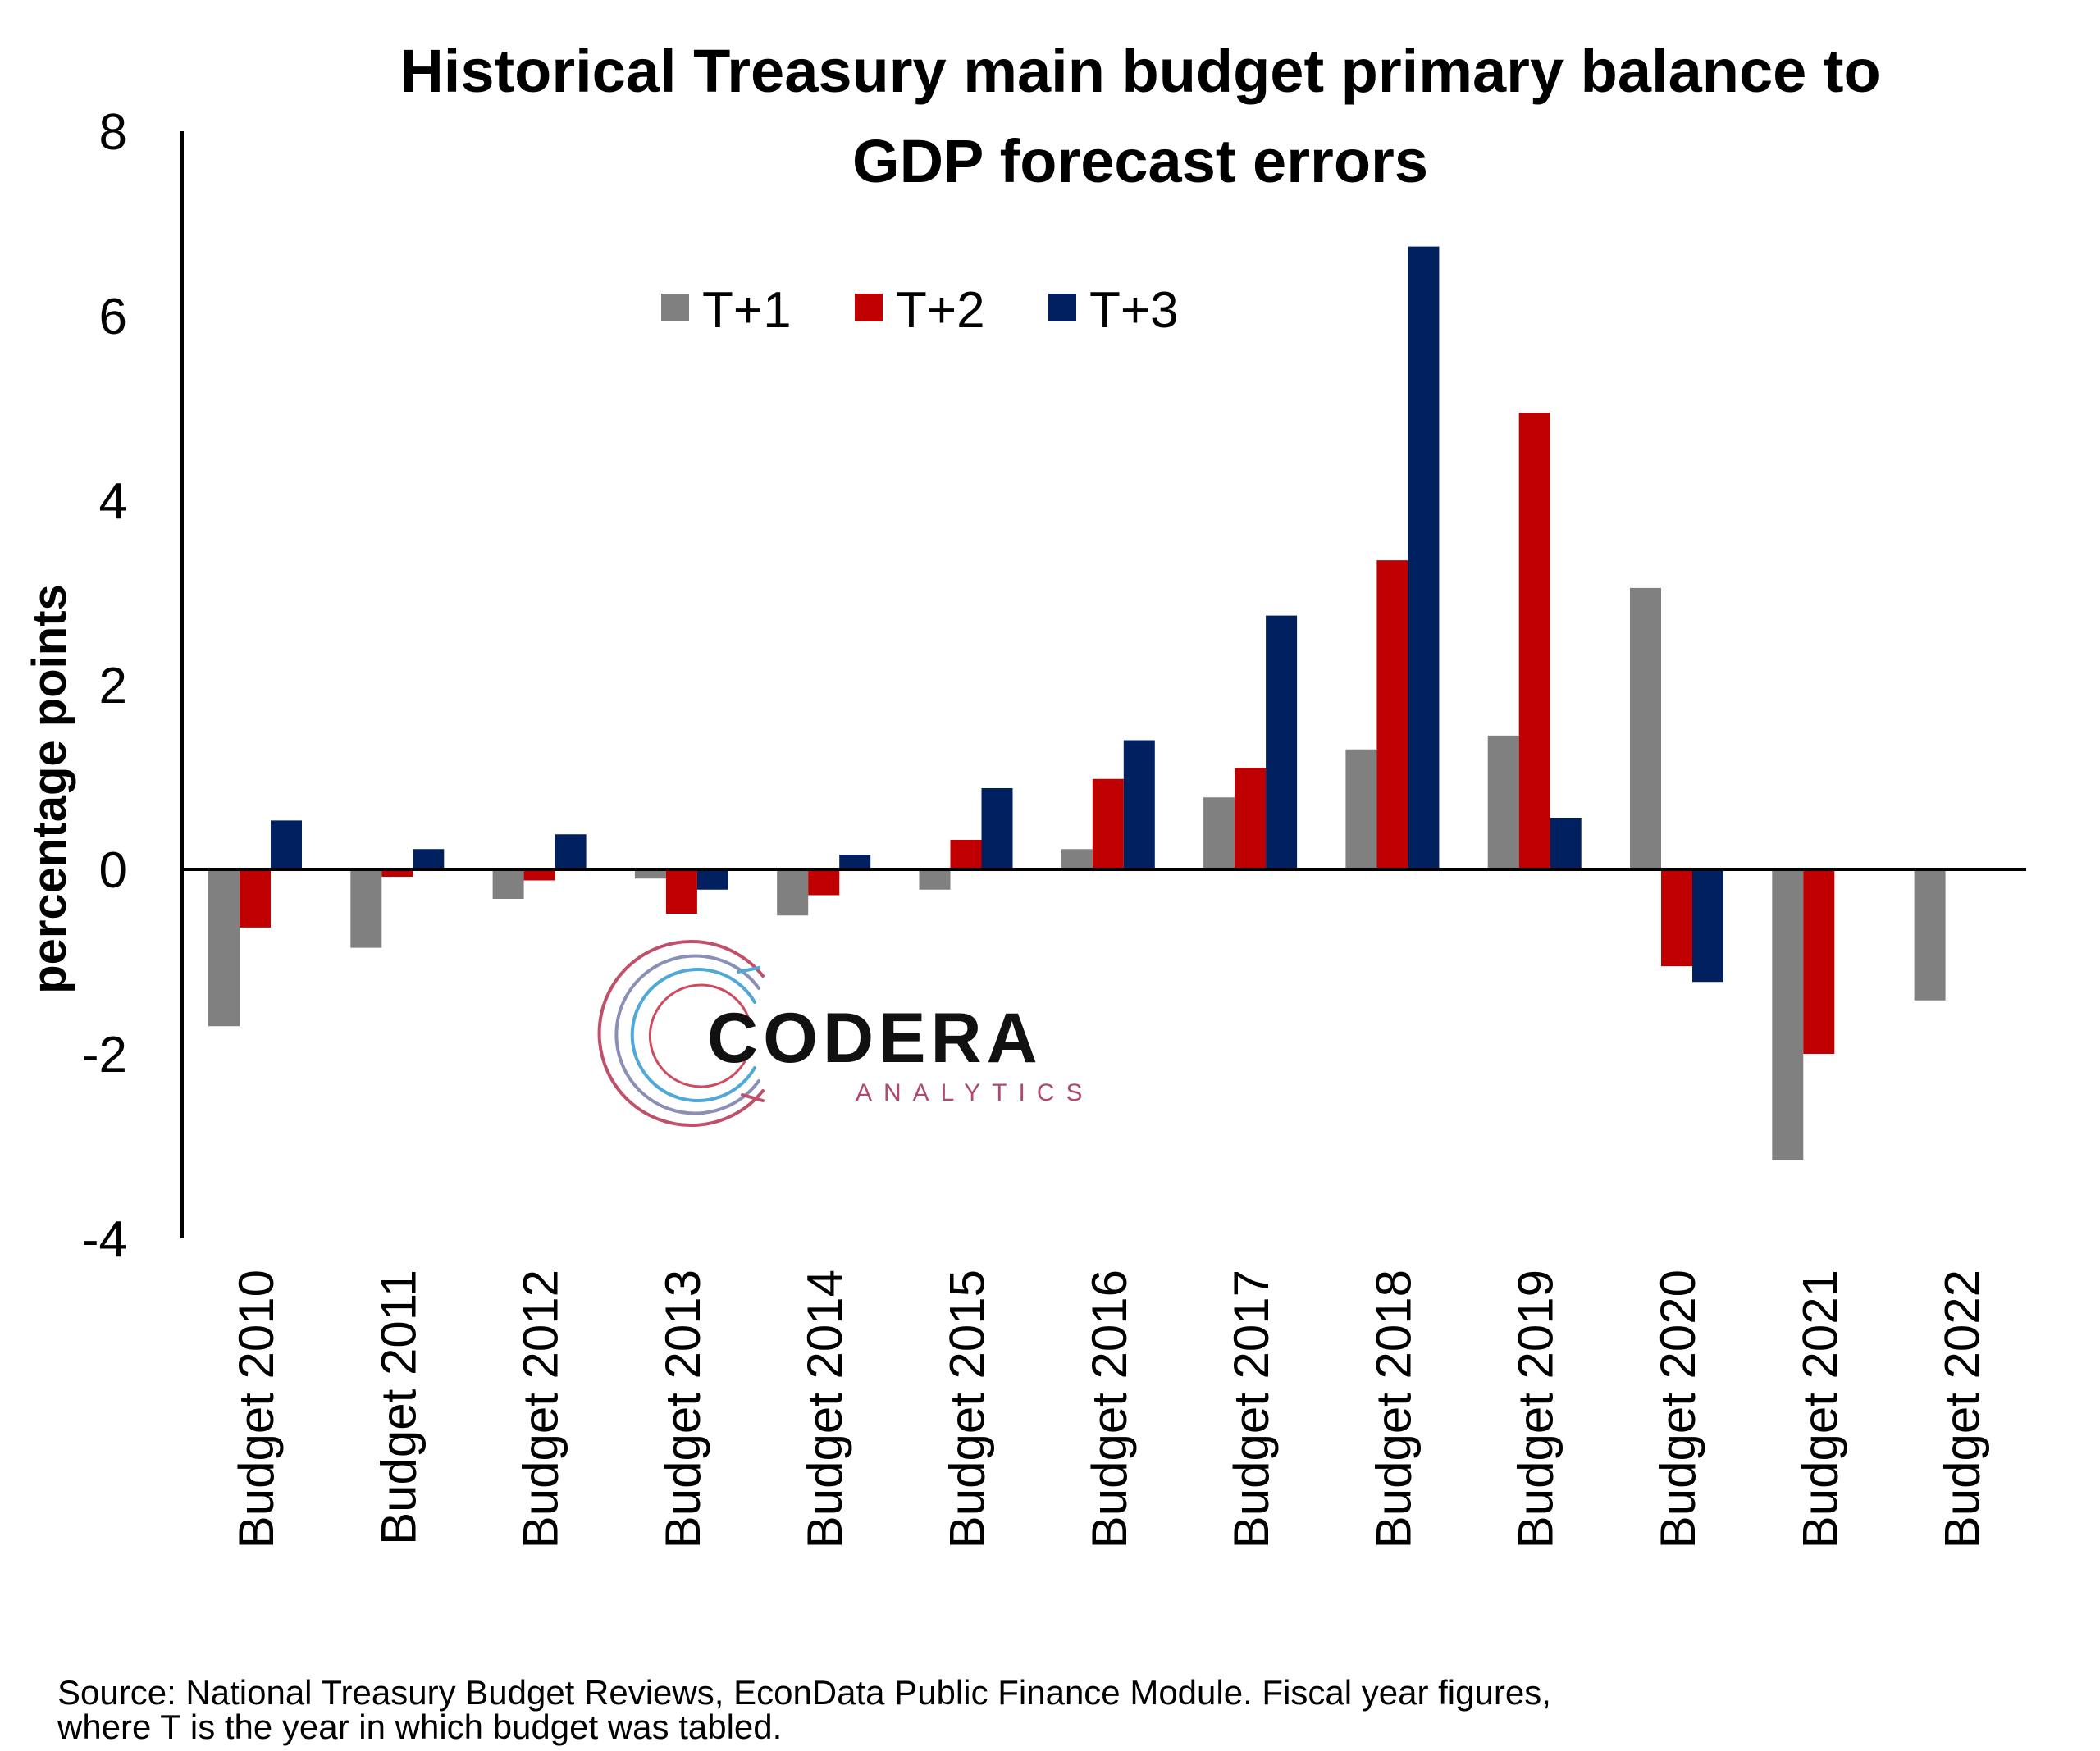  What do you see at coordinates (1537, 1409) in the screenshot?
I see `x-category-label: Budget 2019` at bounding box center [1537, 1409].